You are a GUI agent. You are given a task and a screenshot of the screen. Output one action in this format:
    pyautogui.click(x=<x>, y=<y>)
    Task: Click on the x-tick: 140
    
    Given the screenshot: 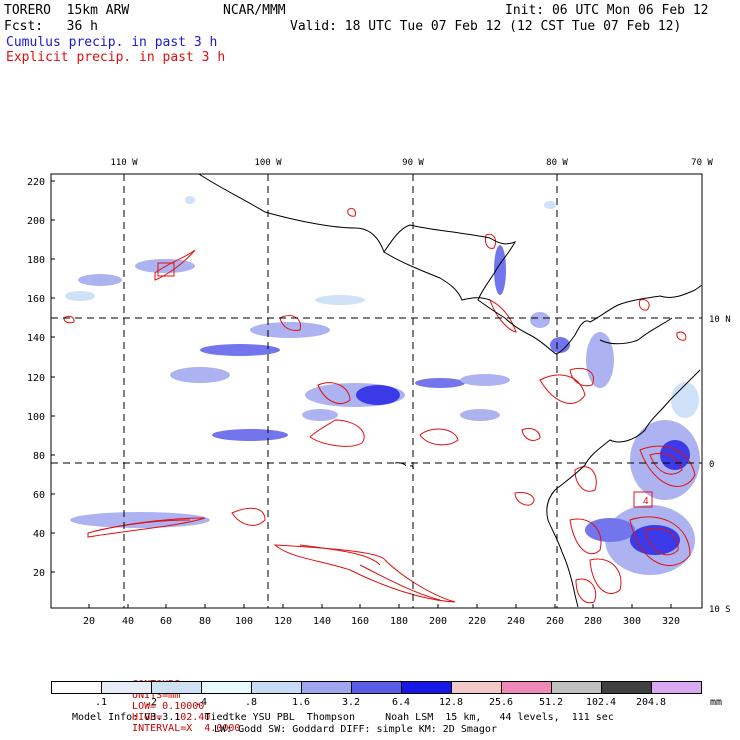 What is the action you would take?
    pyautogui.click(x=322, y=621)
    